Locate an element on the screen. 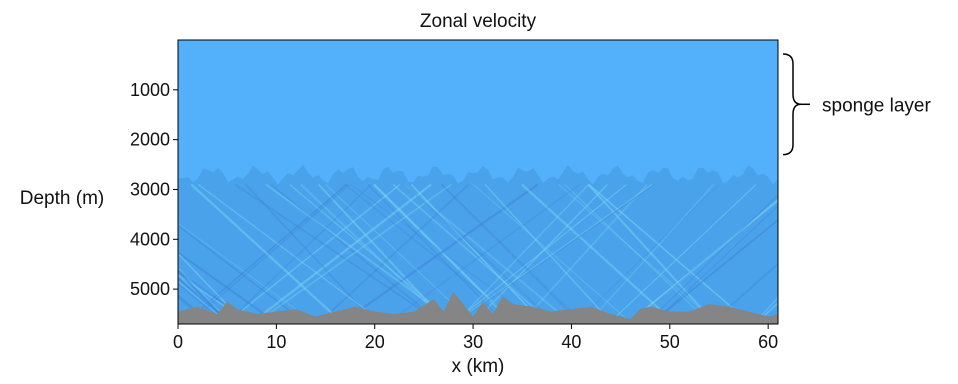 The image size is (958, 384). bathymetry-topography is located at coordinates (478, 307).